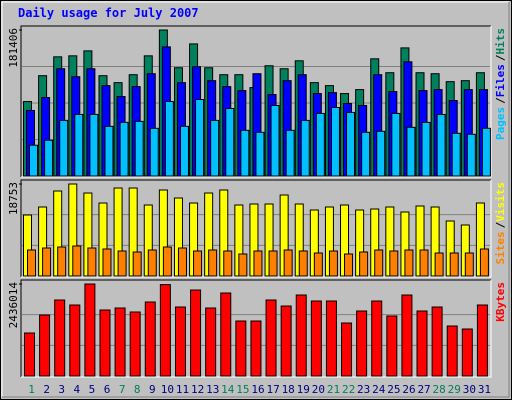  I want to click on legend-entry: Sites, so click(500, 247).